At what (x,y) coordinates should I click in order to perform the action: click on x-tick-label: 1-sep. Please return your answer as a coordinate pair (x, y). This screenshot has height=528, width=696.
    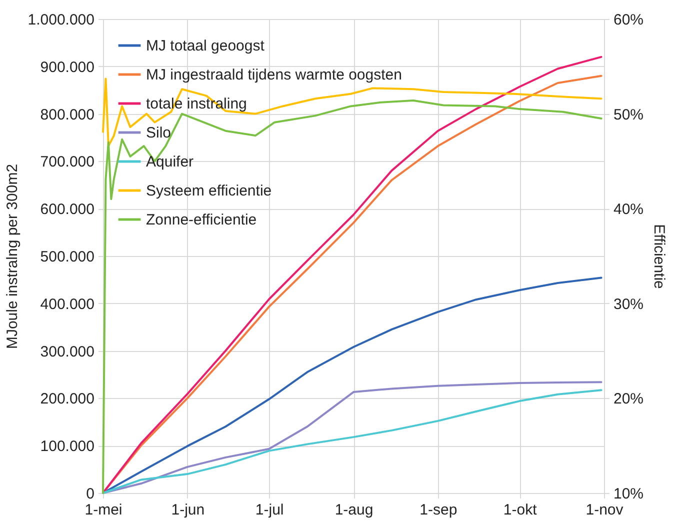
    Looking at the image, I should click on (439, 510).